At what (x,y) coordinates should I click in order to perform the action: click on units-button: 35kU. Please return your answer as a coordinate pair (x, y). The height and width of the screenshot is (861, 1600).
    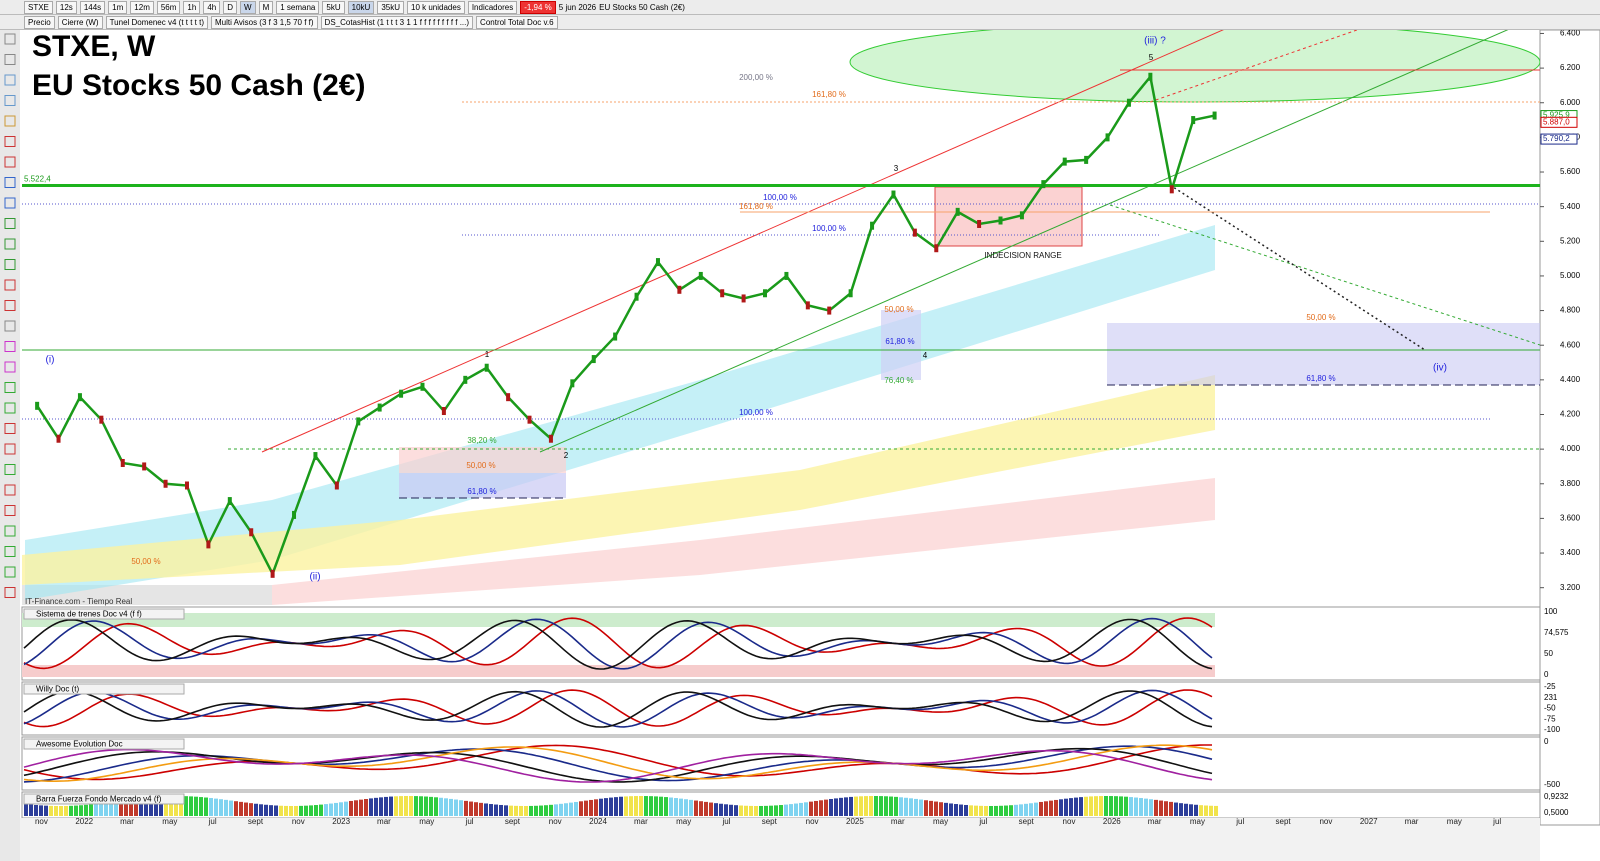
    Looking at the image, I should click on (390, 7).